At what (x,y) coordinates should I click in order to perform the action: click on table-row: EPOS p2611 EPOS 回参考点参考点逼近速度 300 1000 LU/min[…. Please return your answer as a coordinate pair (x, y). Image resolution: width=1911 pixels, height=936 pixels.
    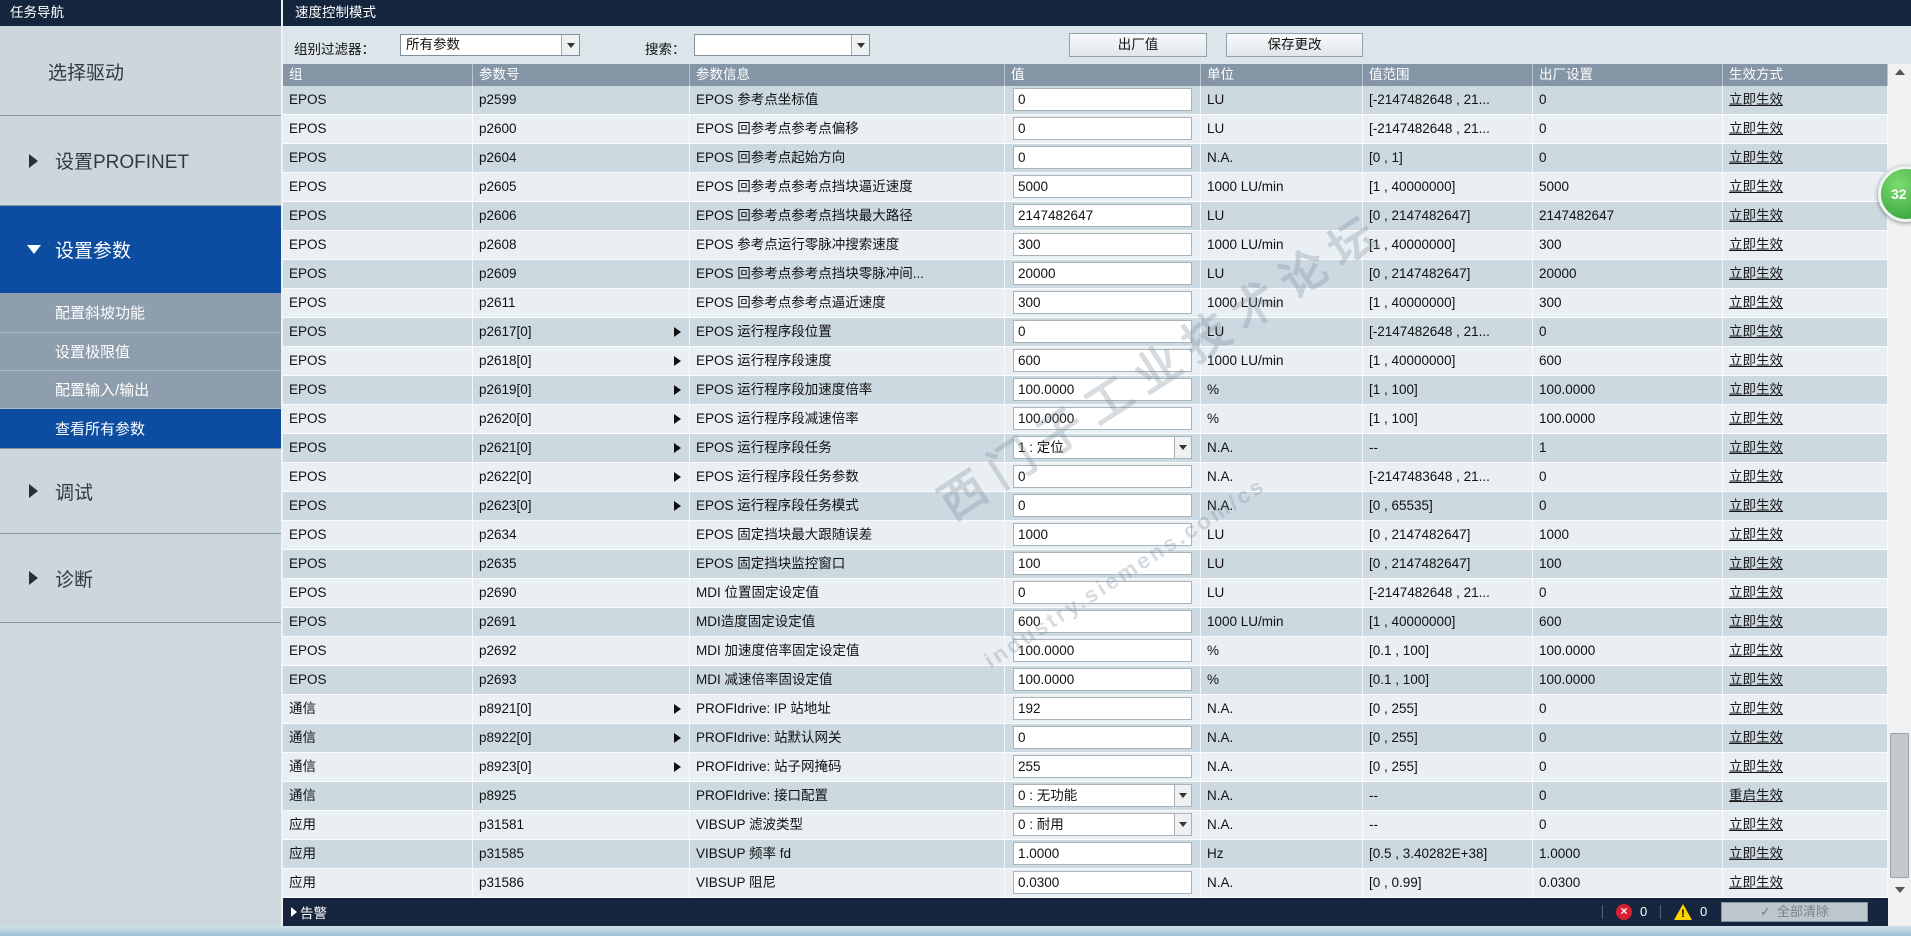
    Looking at the image, I should click on (1085, 303).